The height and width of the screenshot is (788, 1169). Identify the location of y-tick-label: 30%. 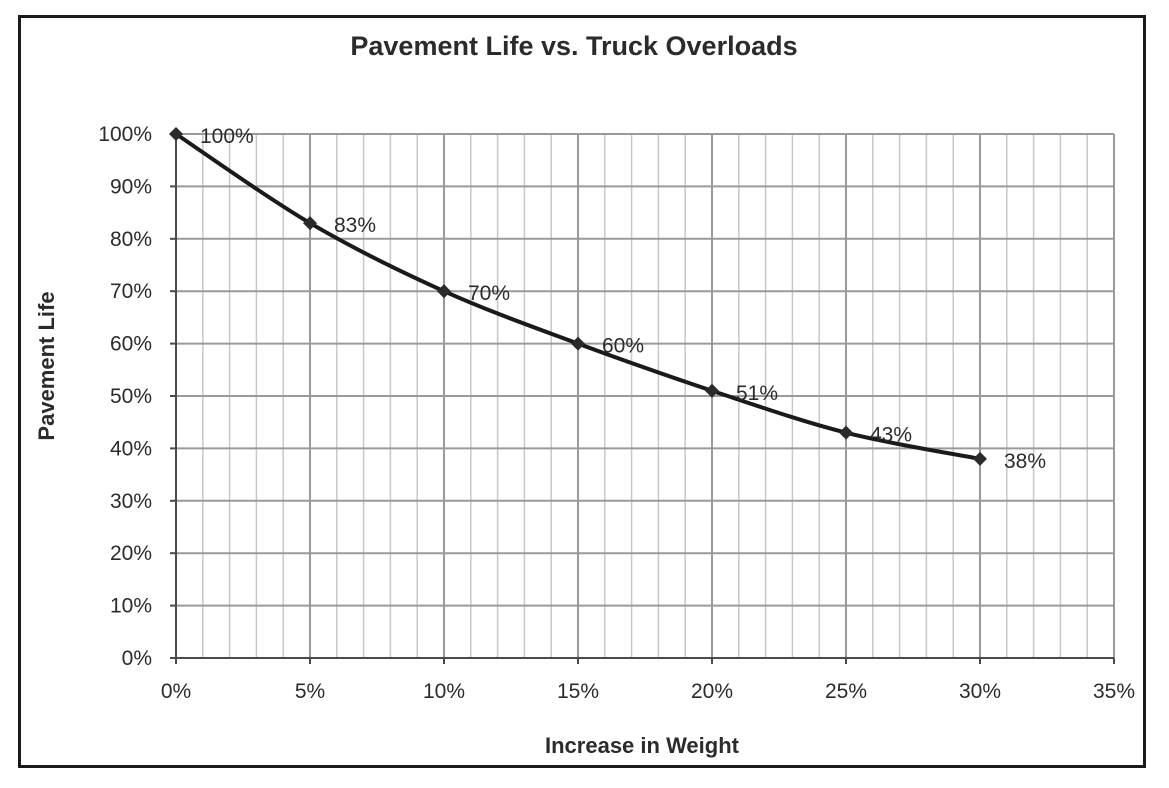
(131, 501).